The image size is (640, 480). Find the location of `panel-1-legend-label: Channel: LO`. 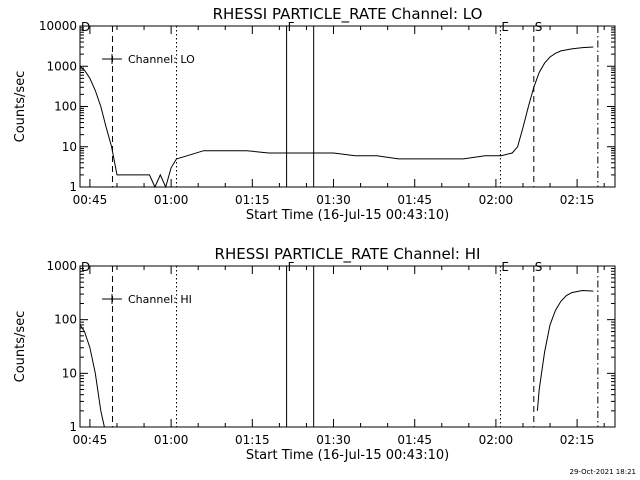

panel-1-legend-label: Channel: LO is located at coordinates (161, 59).